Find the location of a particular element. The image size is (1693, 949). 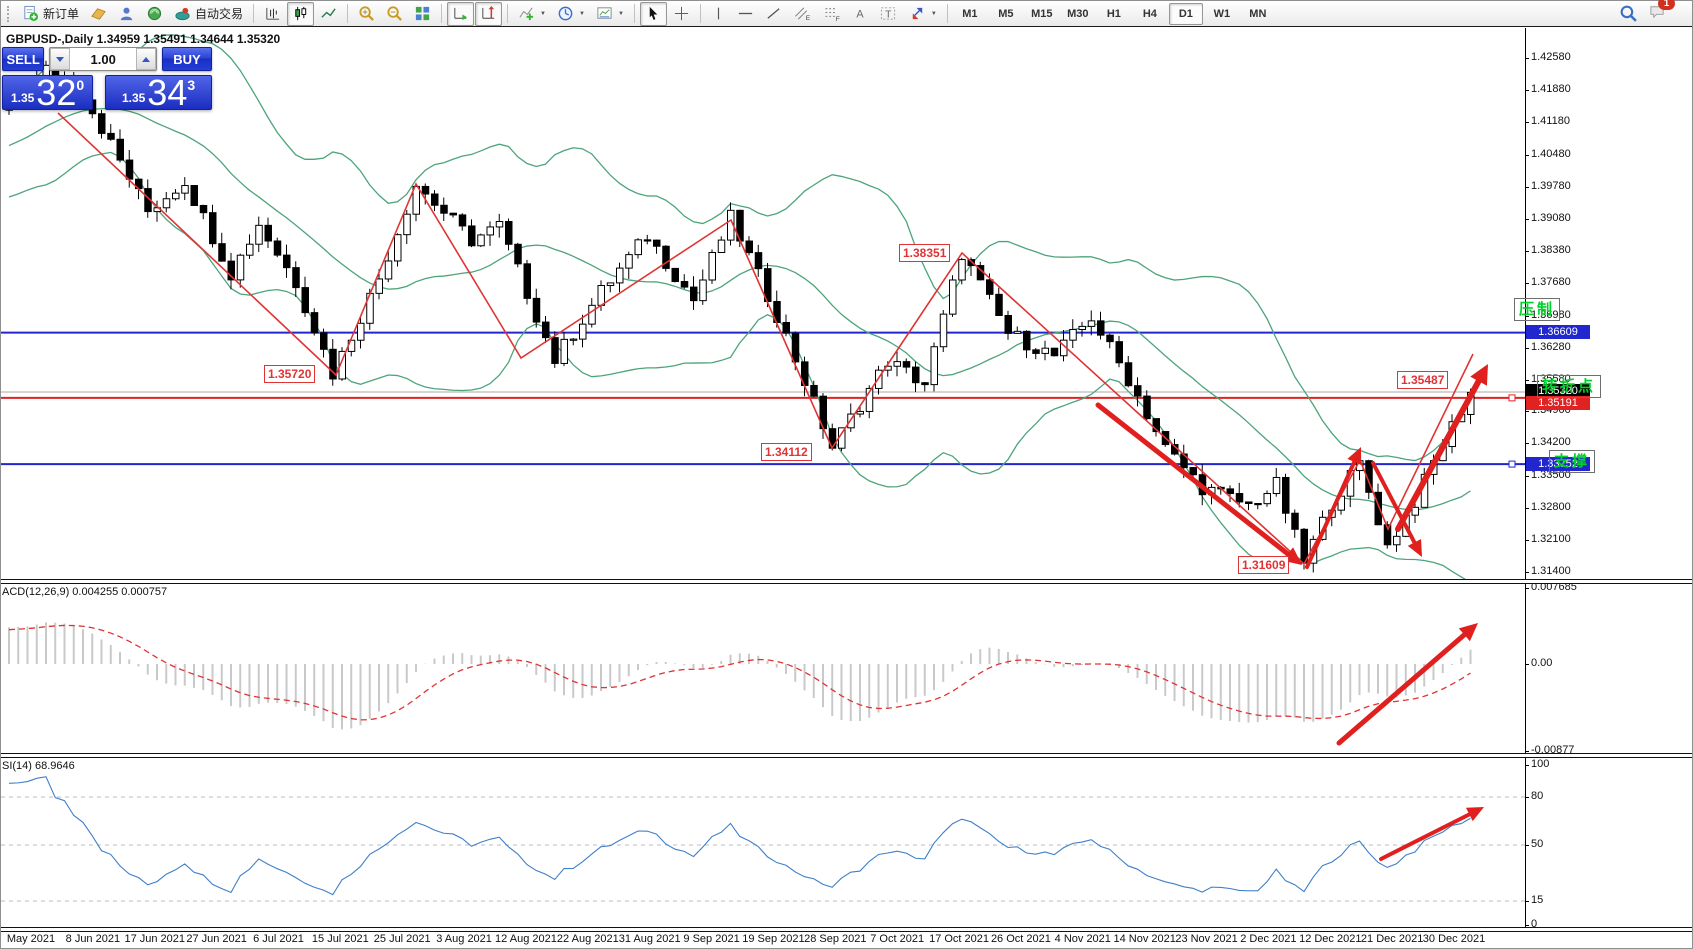

horizontal-line-button is located at coordinates (745, 14).